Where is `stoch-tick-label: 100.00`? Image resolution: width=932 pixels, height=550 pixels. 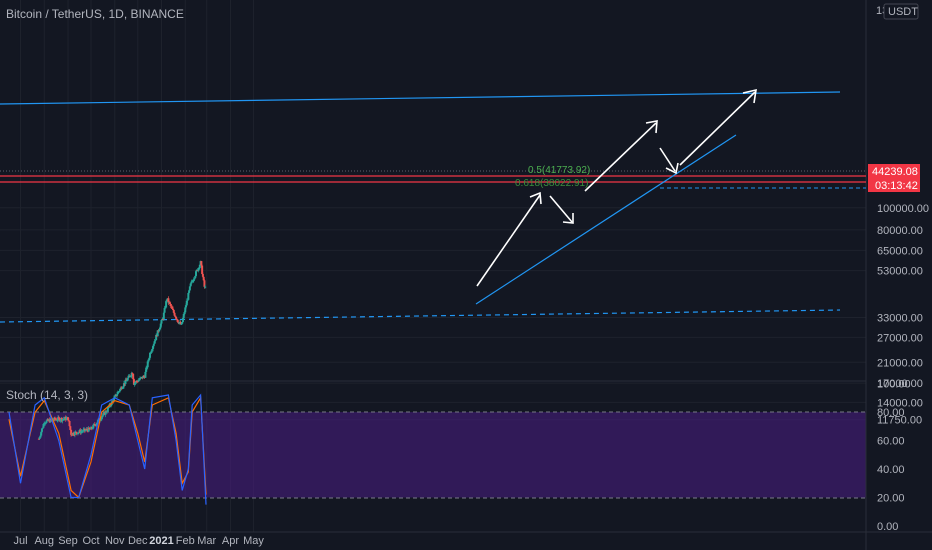
stoch-tick-label: 100.00 is located at coordinates (894, 385).